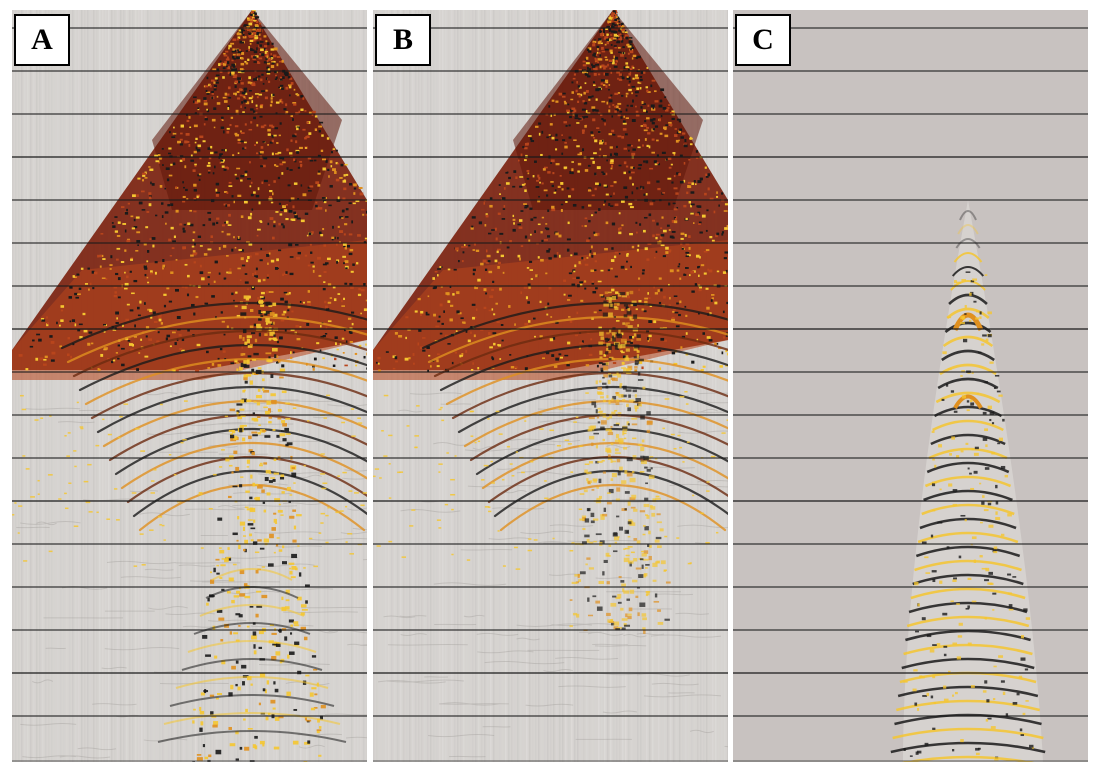  I want to click on panel-a-label: A, so click(42, 40).